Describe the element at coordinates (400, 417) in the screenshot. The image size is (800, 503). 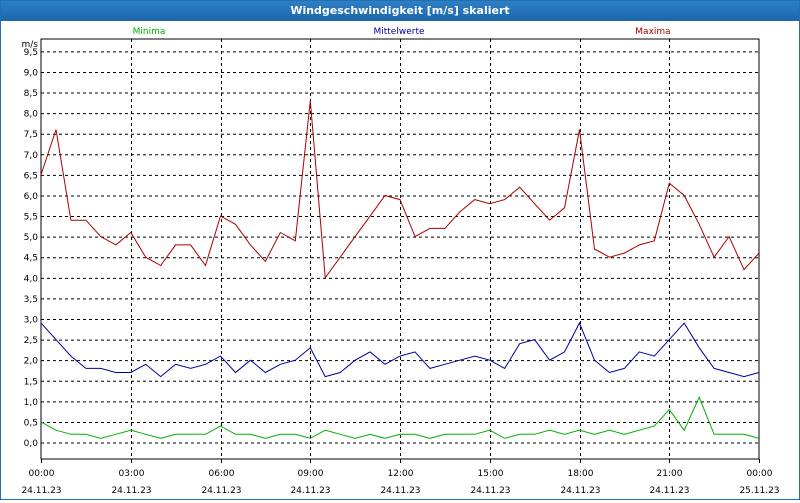
I see `series-line-minima` at that location.